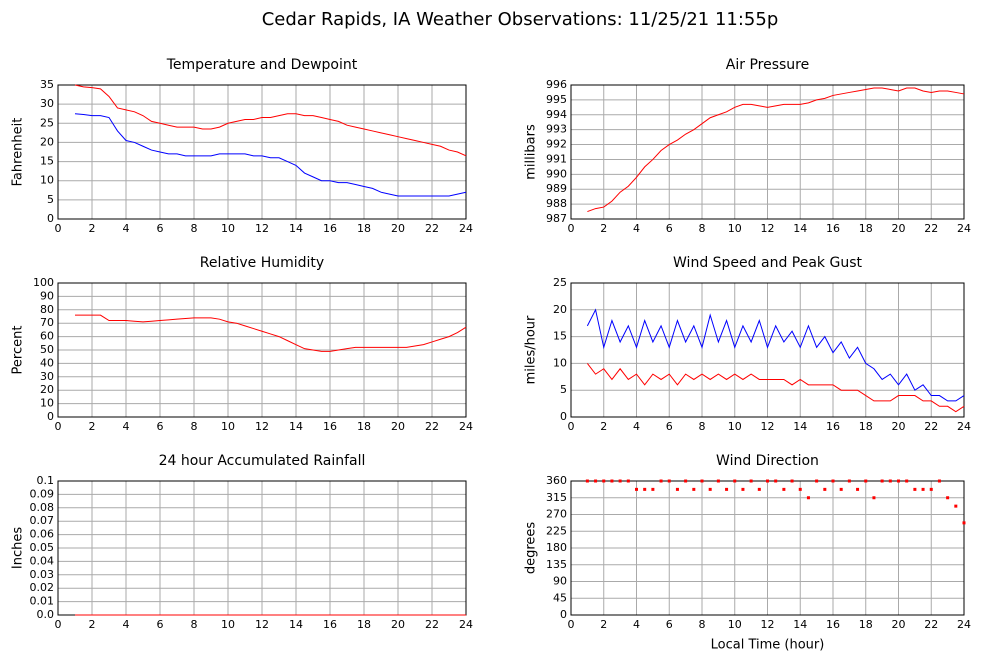  I want to click on y-tick-label: 994, so click(556, 114).